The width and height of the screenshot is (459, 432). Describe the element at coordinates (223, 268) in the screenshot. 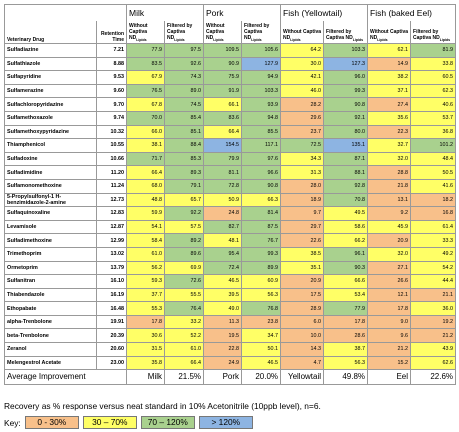

I see `recovery: 72.4` at that location.